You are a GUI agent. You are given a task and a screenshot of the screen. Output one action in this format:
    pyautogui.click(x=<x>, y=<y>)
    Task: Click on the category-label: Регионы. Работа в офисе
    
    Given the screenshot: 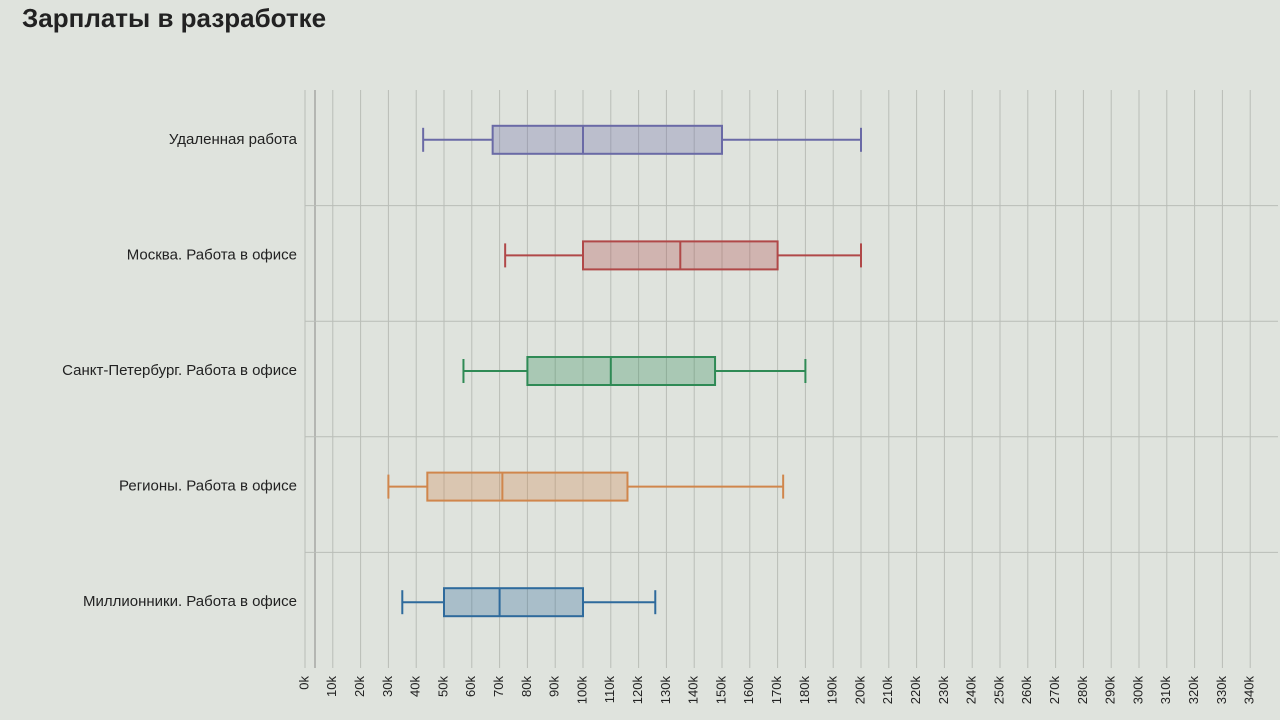 What is the action you would take?
    pyautogui.click(x=208, y=486)
    